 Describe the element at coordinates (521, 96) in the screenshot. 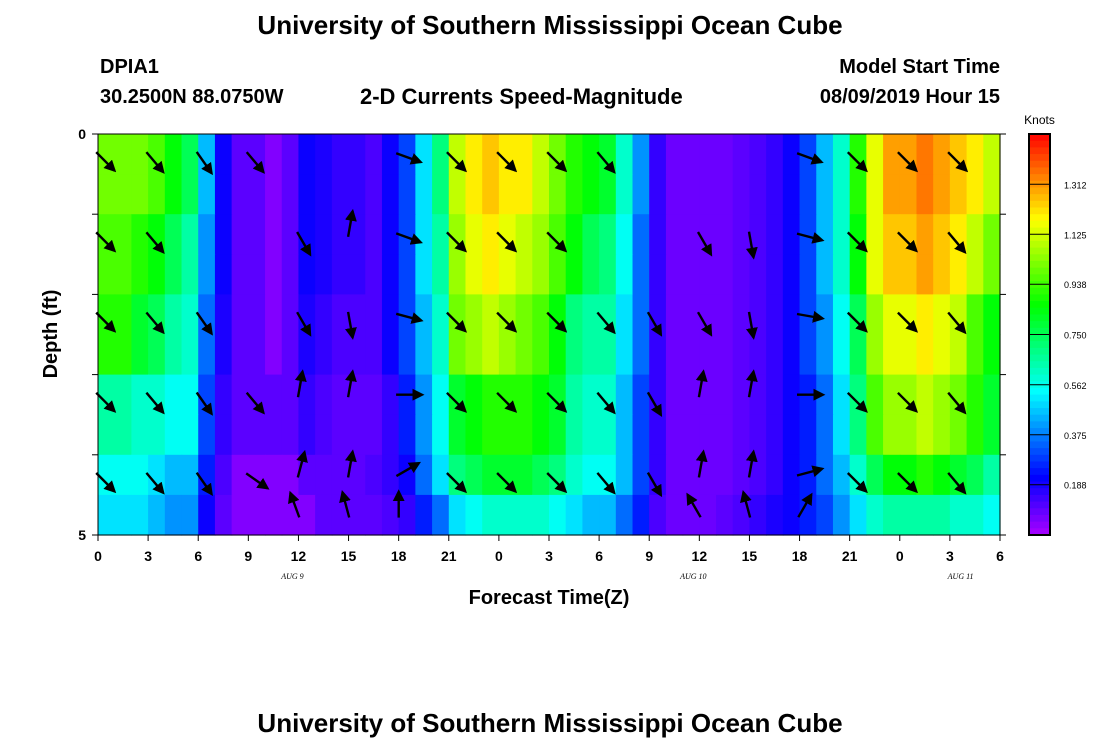

I see `chart-subtitle: 2-D Currents Speed-Magnitude` at that location.